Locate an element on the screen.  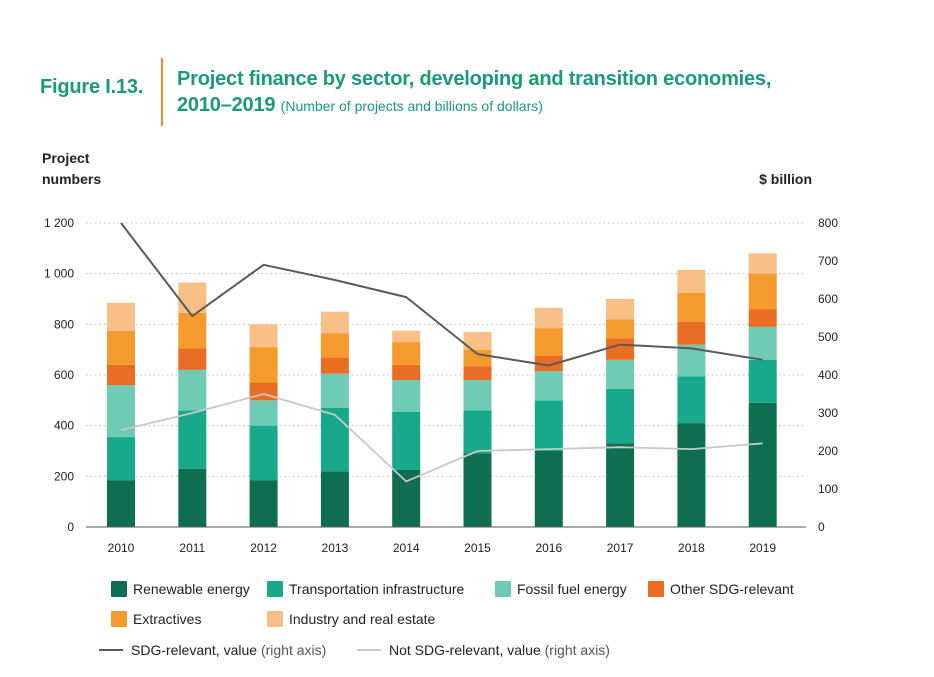
legend-label-other: Other SDG-relevant is located at coordinates (732, 589).